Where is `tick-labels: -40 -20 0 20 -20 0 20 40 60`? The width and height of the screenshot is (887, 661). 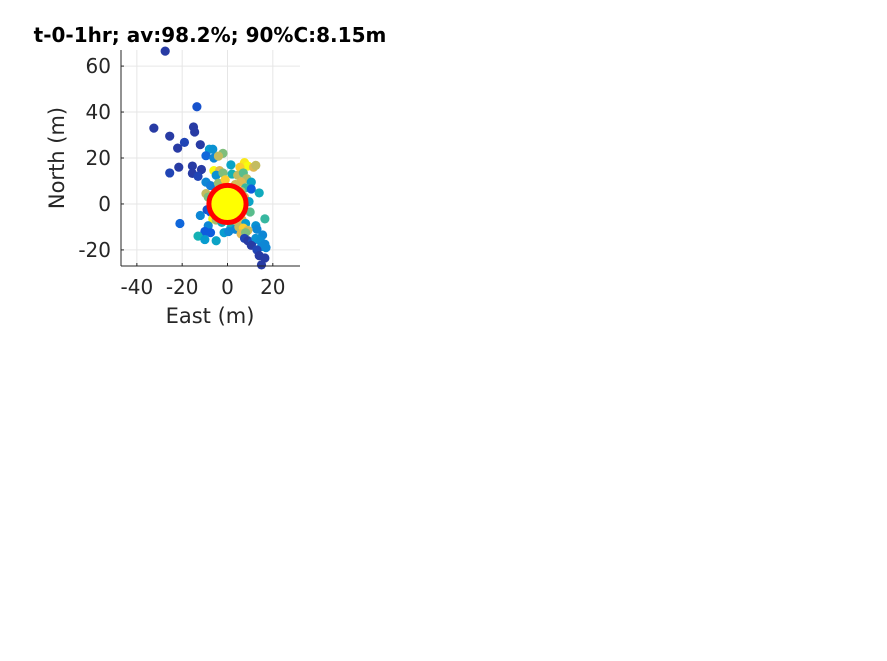
tick-labels: -40 -20 0 20 -20 0 20 40 60 is located at coordinates (181, 176).